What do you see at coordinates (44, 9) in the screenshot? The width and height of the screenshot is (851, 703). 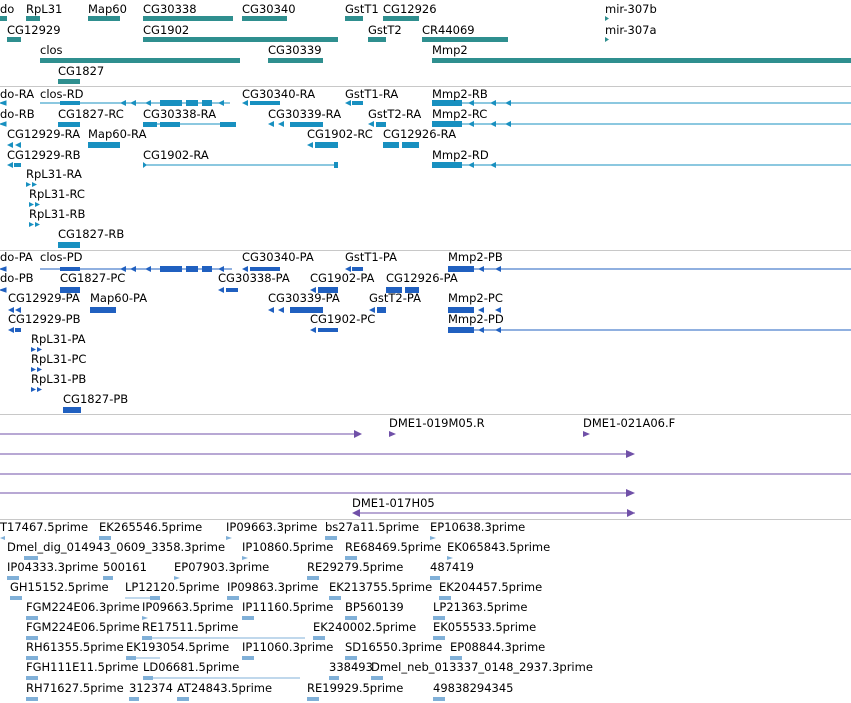 I see `genes-feature-label: RpL31` at bounding box center [44, 9].